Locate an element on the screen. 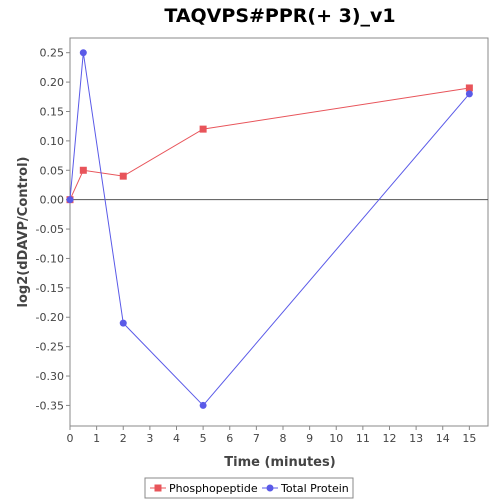 The width and height of the screenshot is (500, 500). y-tick-label: 0.05 is located at coordinates (52, 170).